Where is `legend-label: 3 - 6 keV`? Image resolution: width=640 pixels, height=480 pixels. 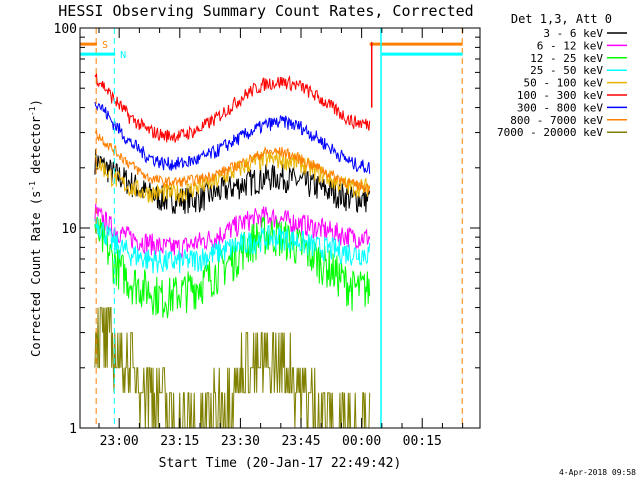
legend-label: 3 - 6 keV is located at coordinates (573, 33).